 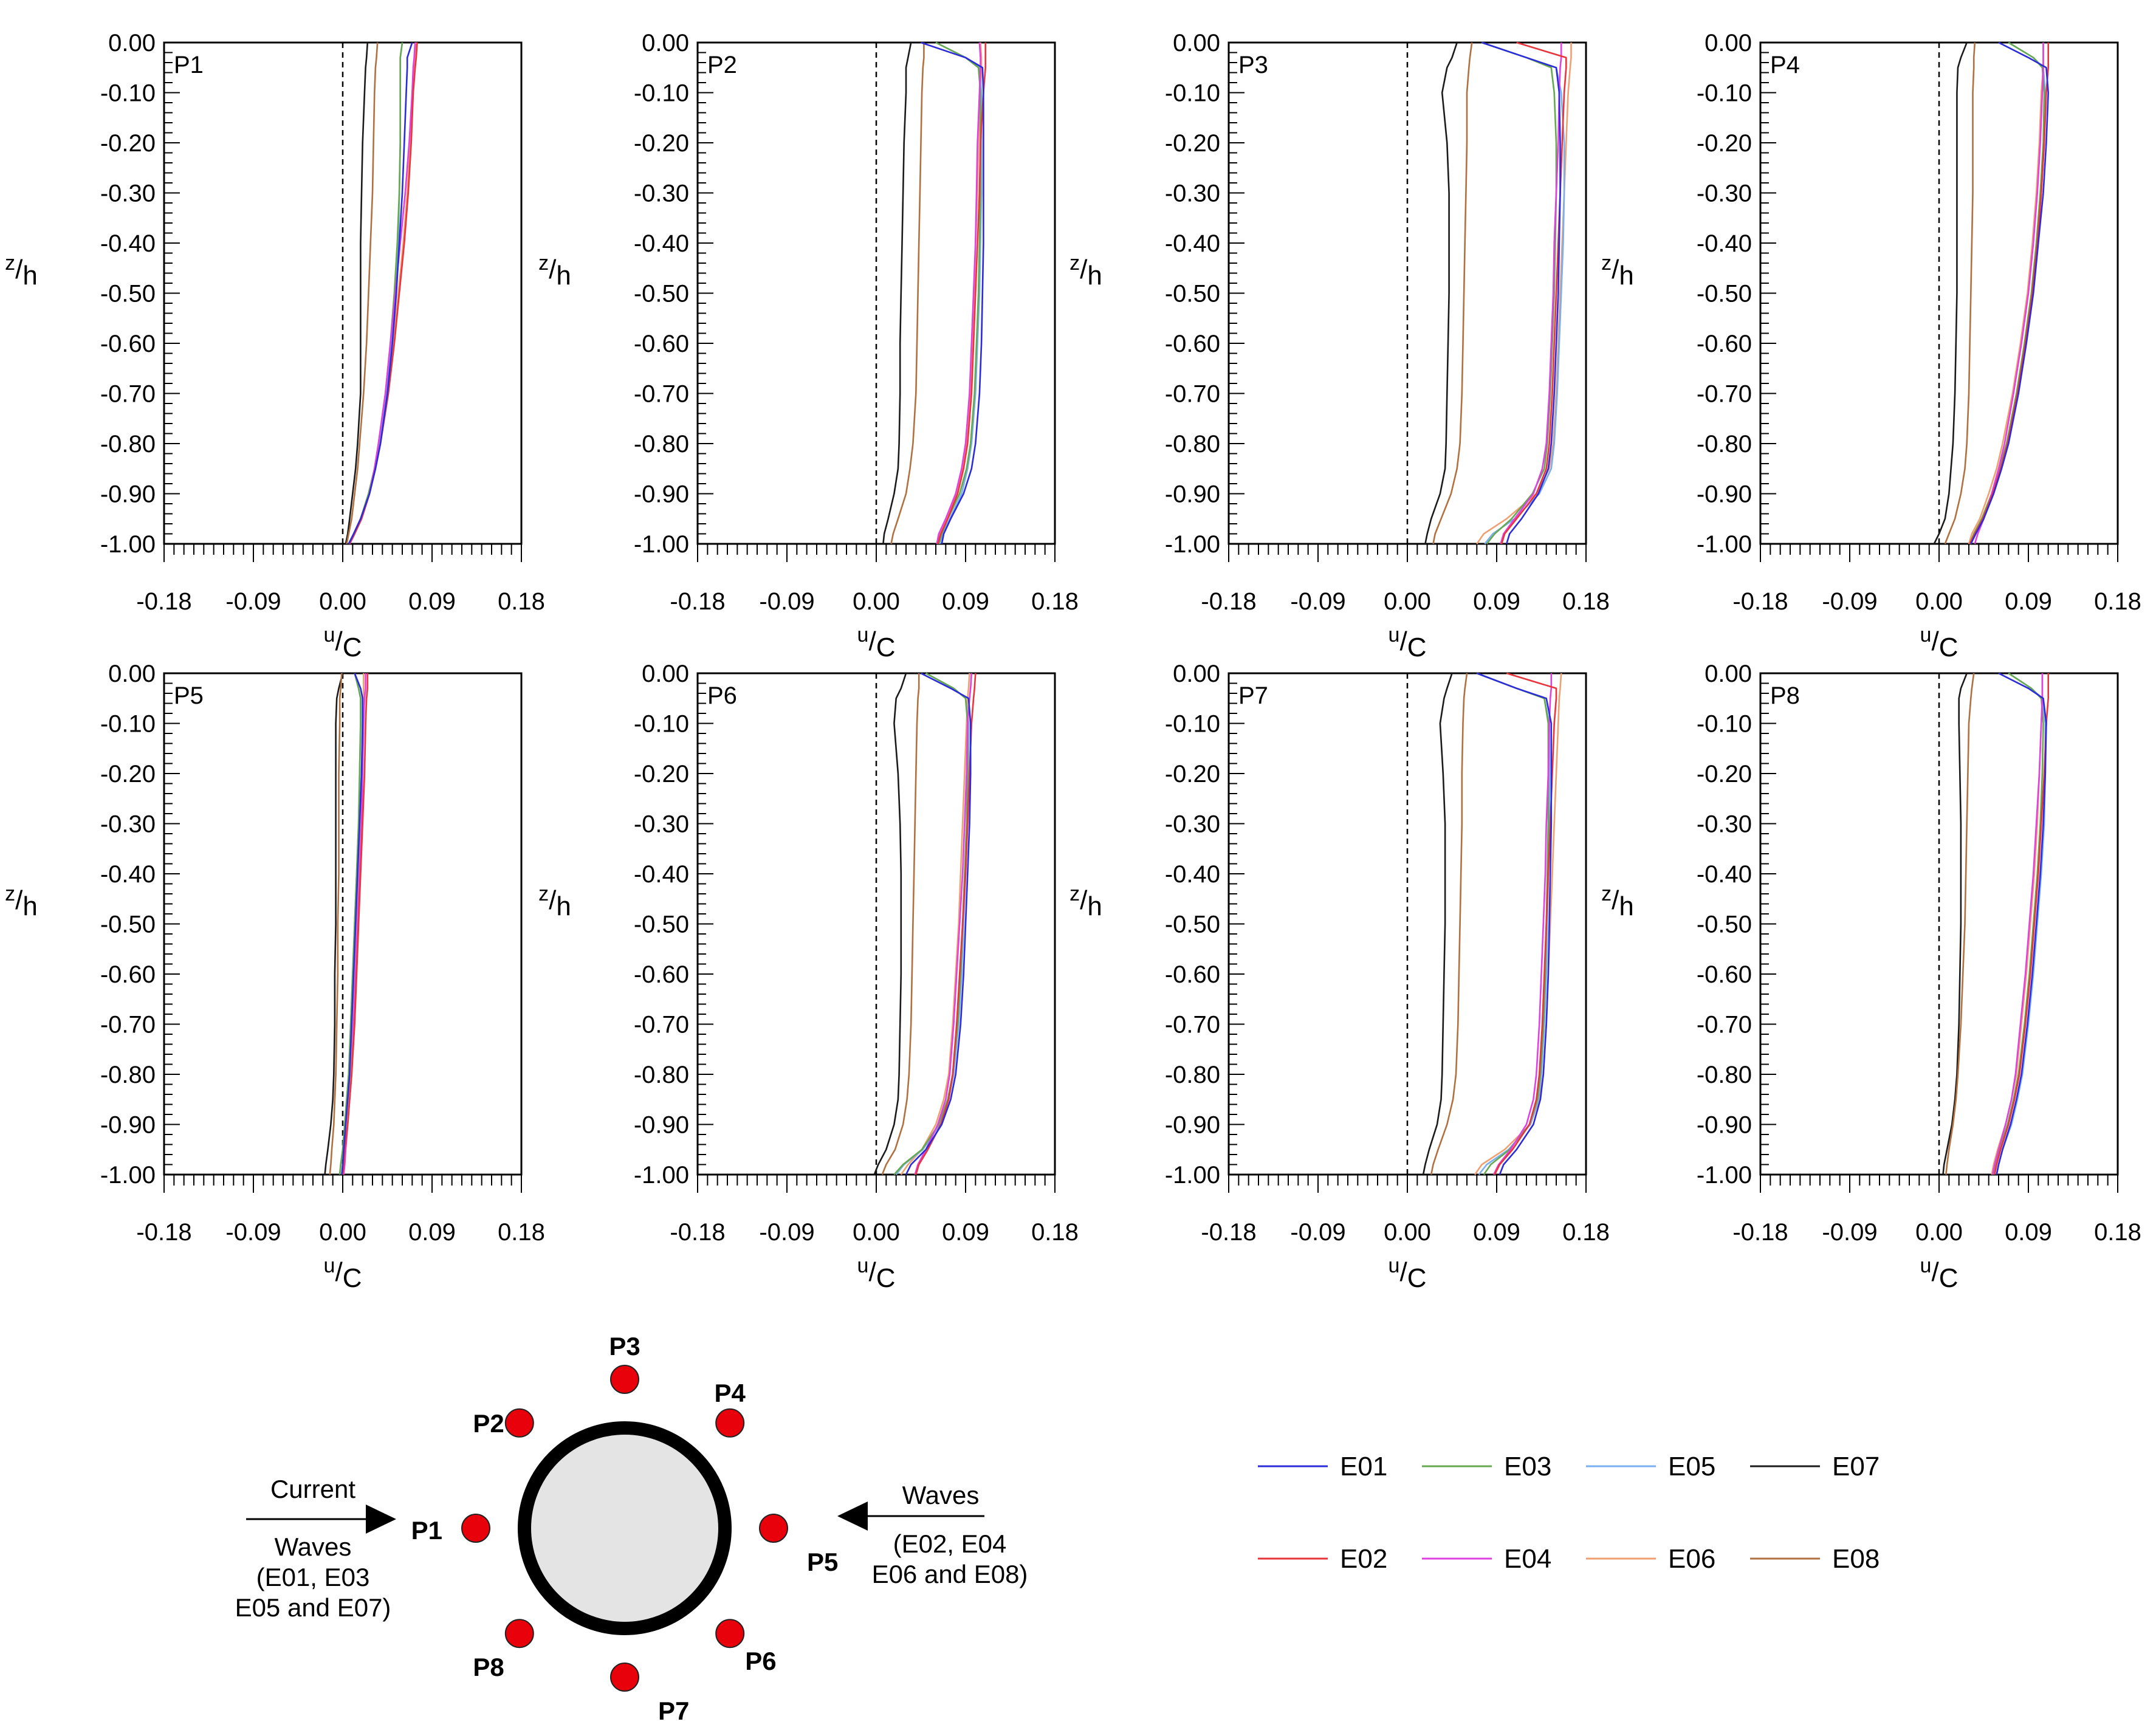 What do you see at coordinates (1785, 695) in the screenshot?
I see `panel-label: P8` at bounding box center [1785, 695].